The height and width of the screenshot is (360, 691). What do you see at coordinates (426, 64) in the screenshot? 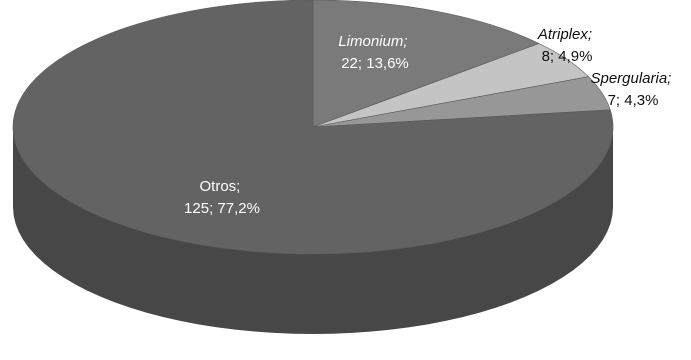
I see `pie-slice-limonium` at bounding box center [426, 64].